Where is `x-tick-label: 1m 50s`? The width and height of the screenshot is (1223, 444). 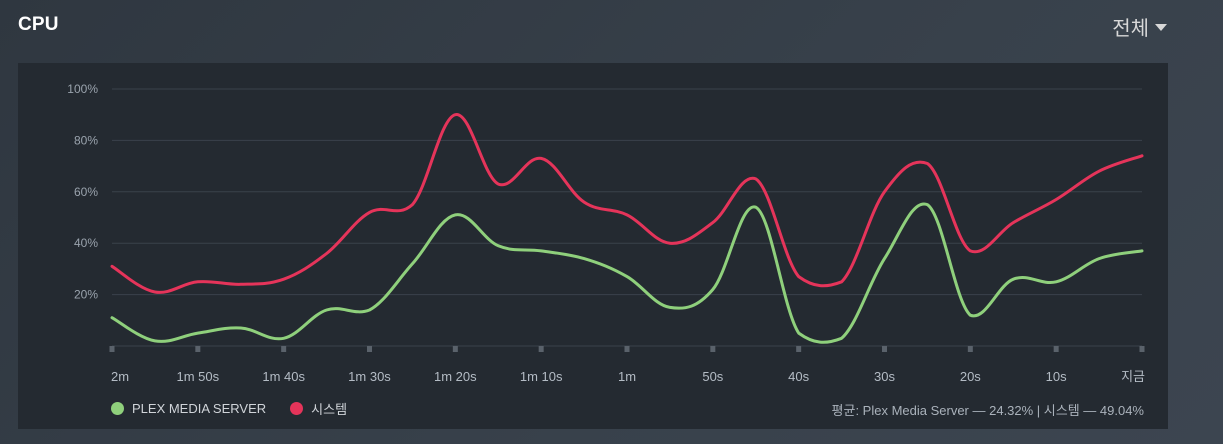 x-tick-label: 1m 50s is located at coordinates (198, 376).